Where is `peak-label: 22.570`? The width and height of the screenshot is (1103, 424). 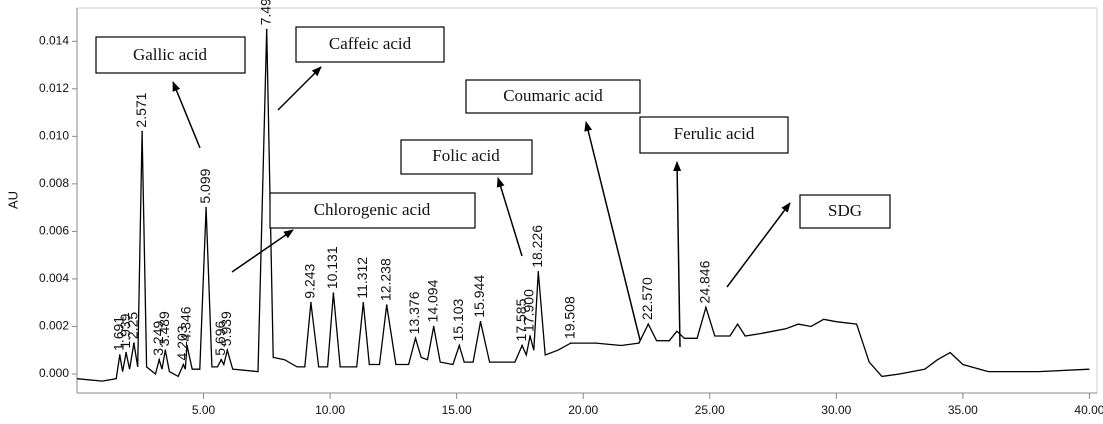 peak-label: 22.570 is located at coordinates (647, 298).